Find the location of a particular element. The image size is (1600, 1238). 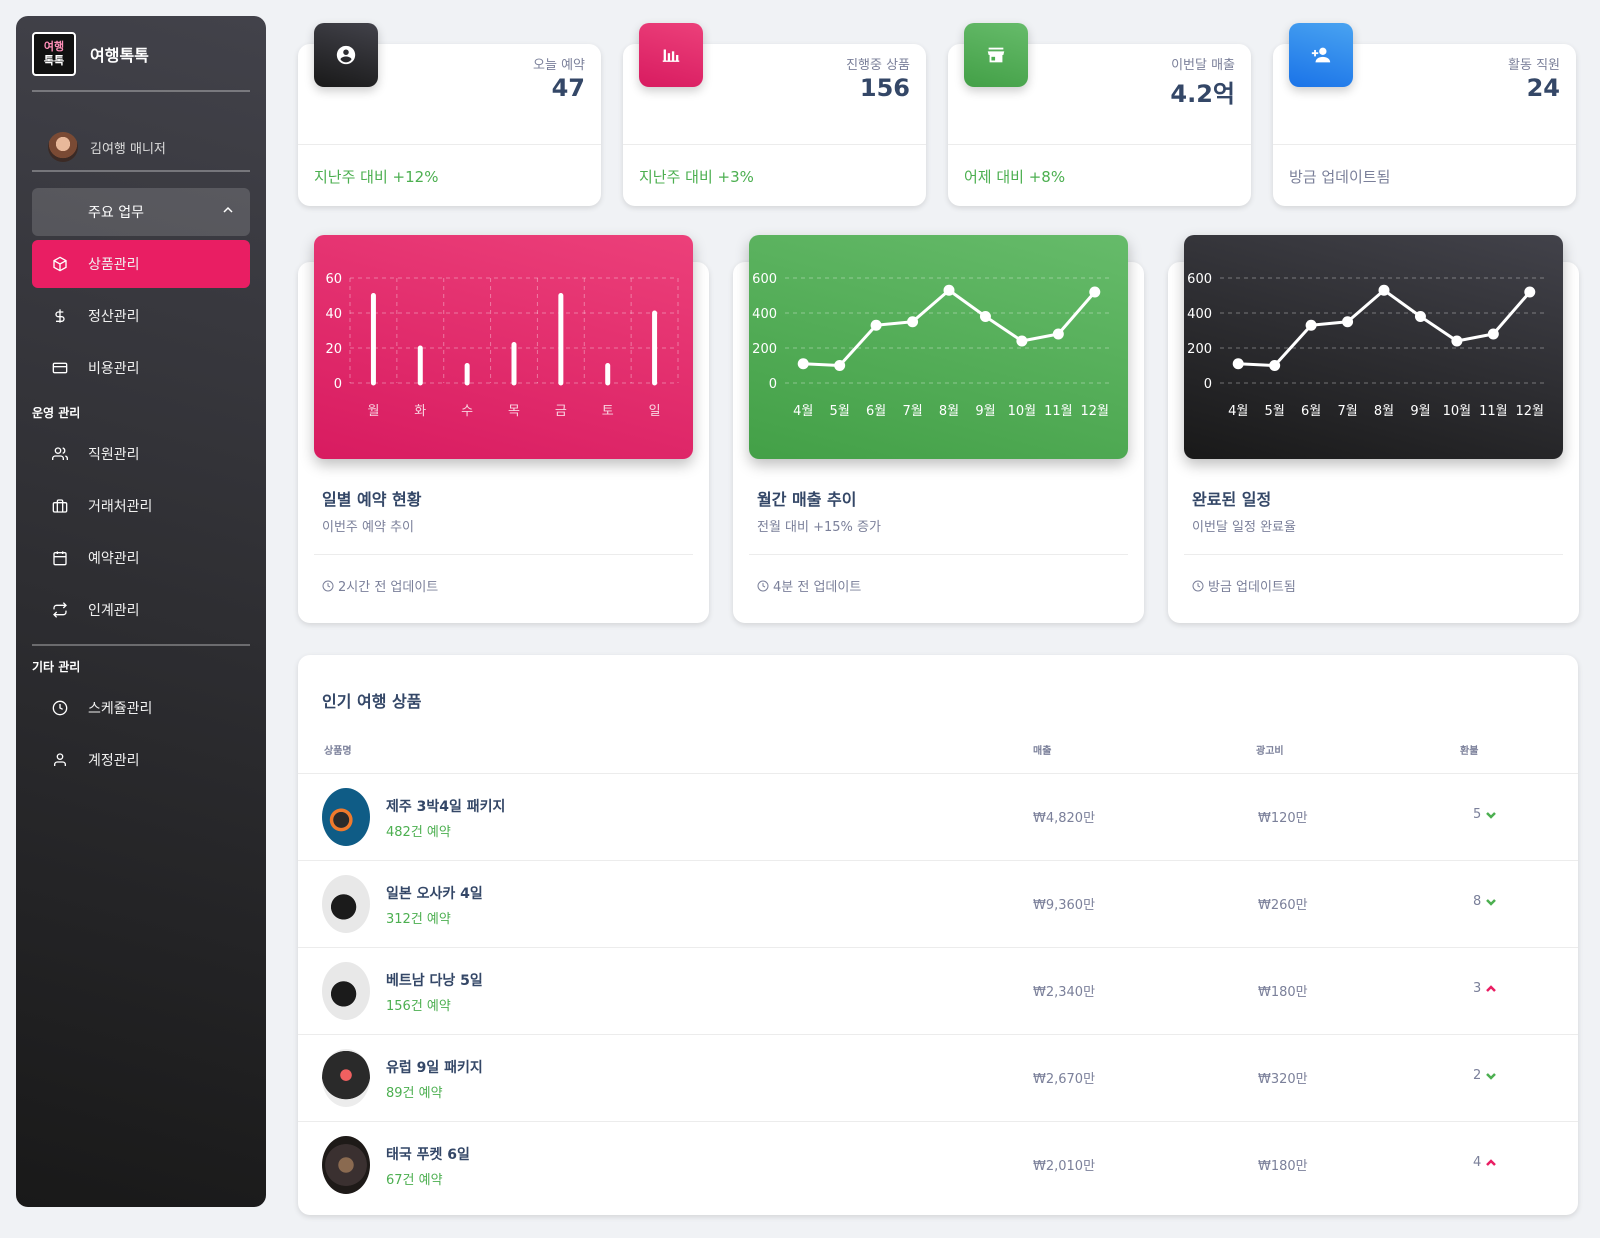

stat-card-today-bookings: 오늘 예약 47 지난주 대비 +12% is located at coordinates (449, 114).